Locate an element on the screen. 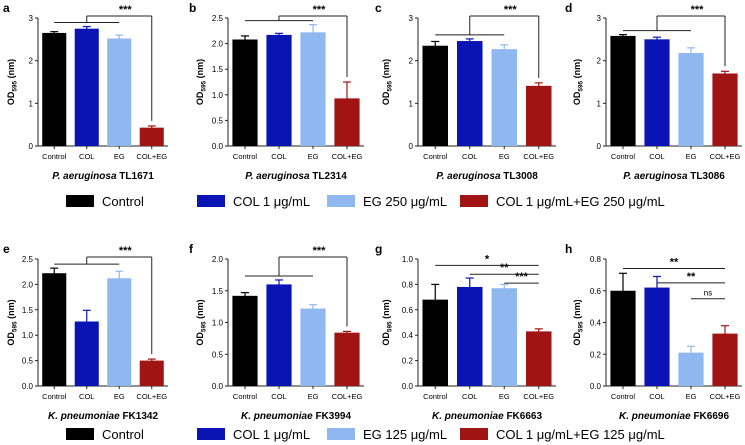  panel-letter: a is located at coordinates (6, 8).